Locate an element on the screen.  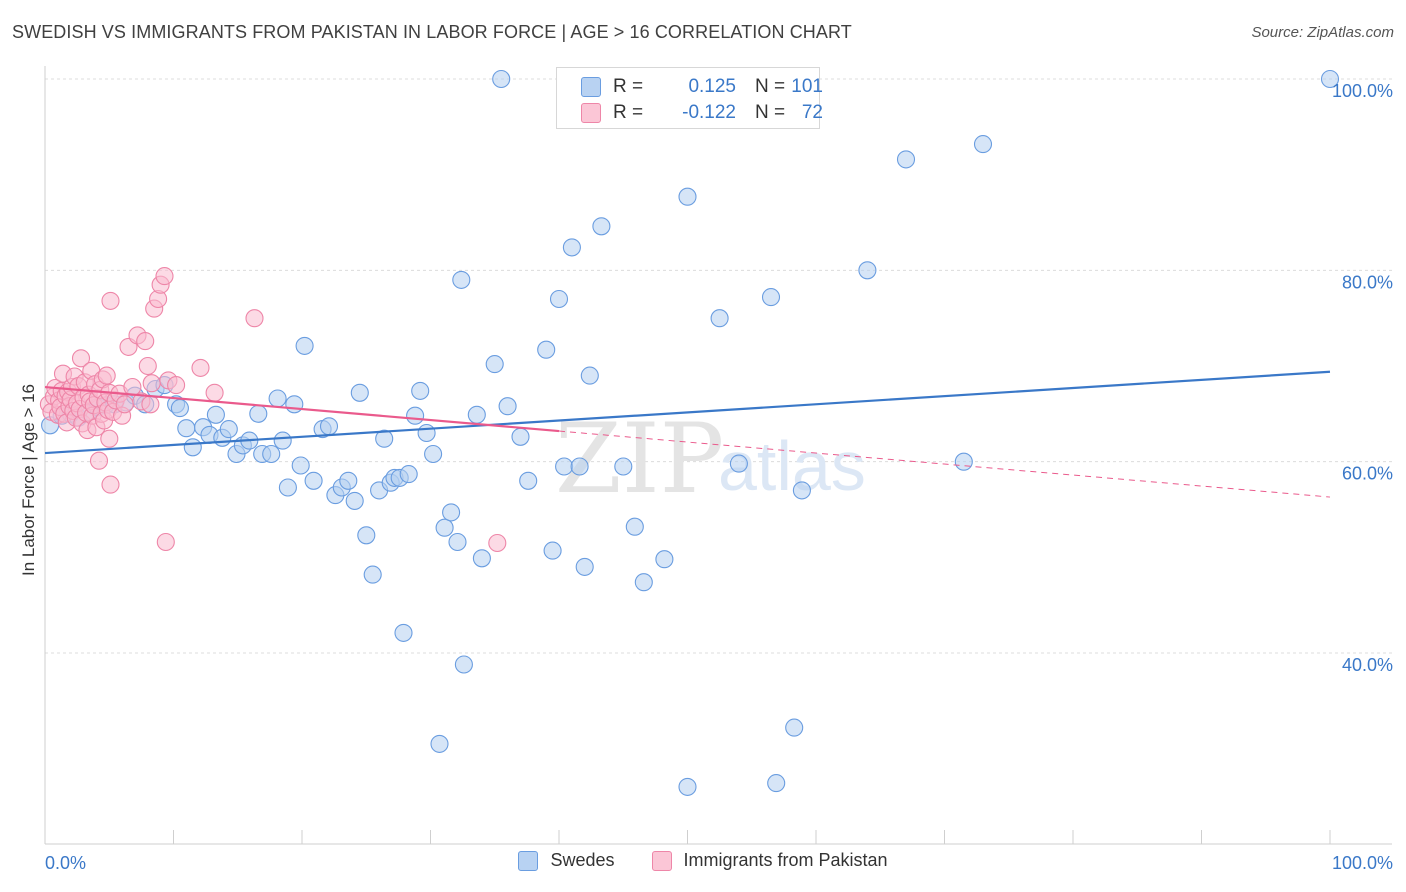
source-label: Source: ZipAtlas.com is located at coordinates (1322, 32).